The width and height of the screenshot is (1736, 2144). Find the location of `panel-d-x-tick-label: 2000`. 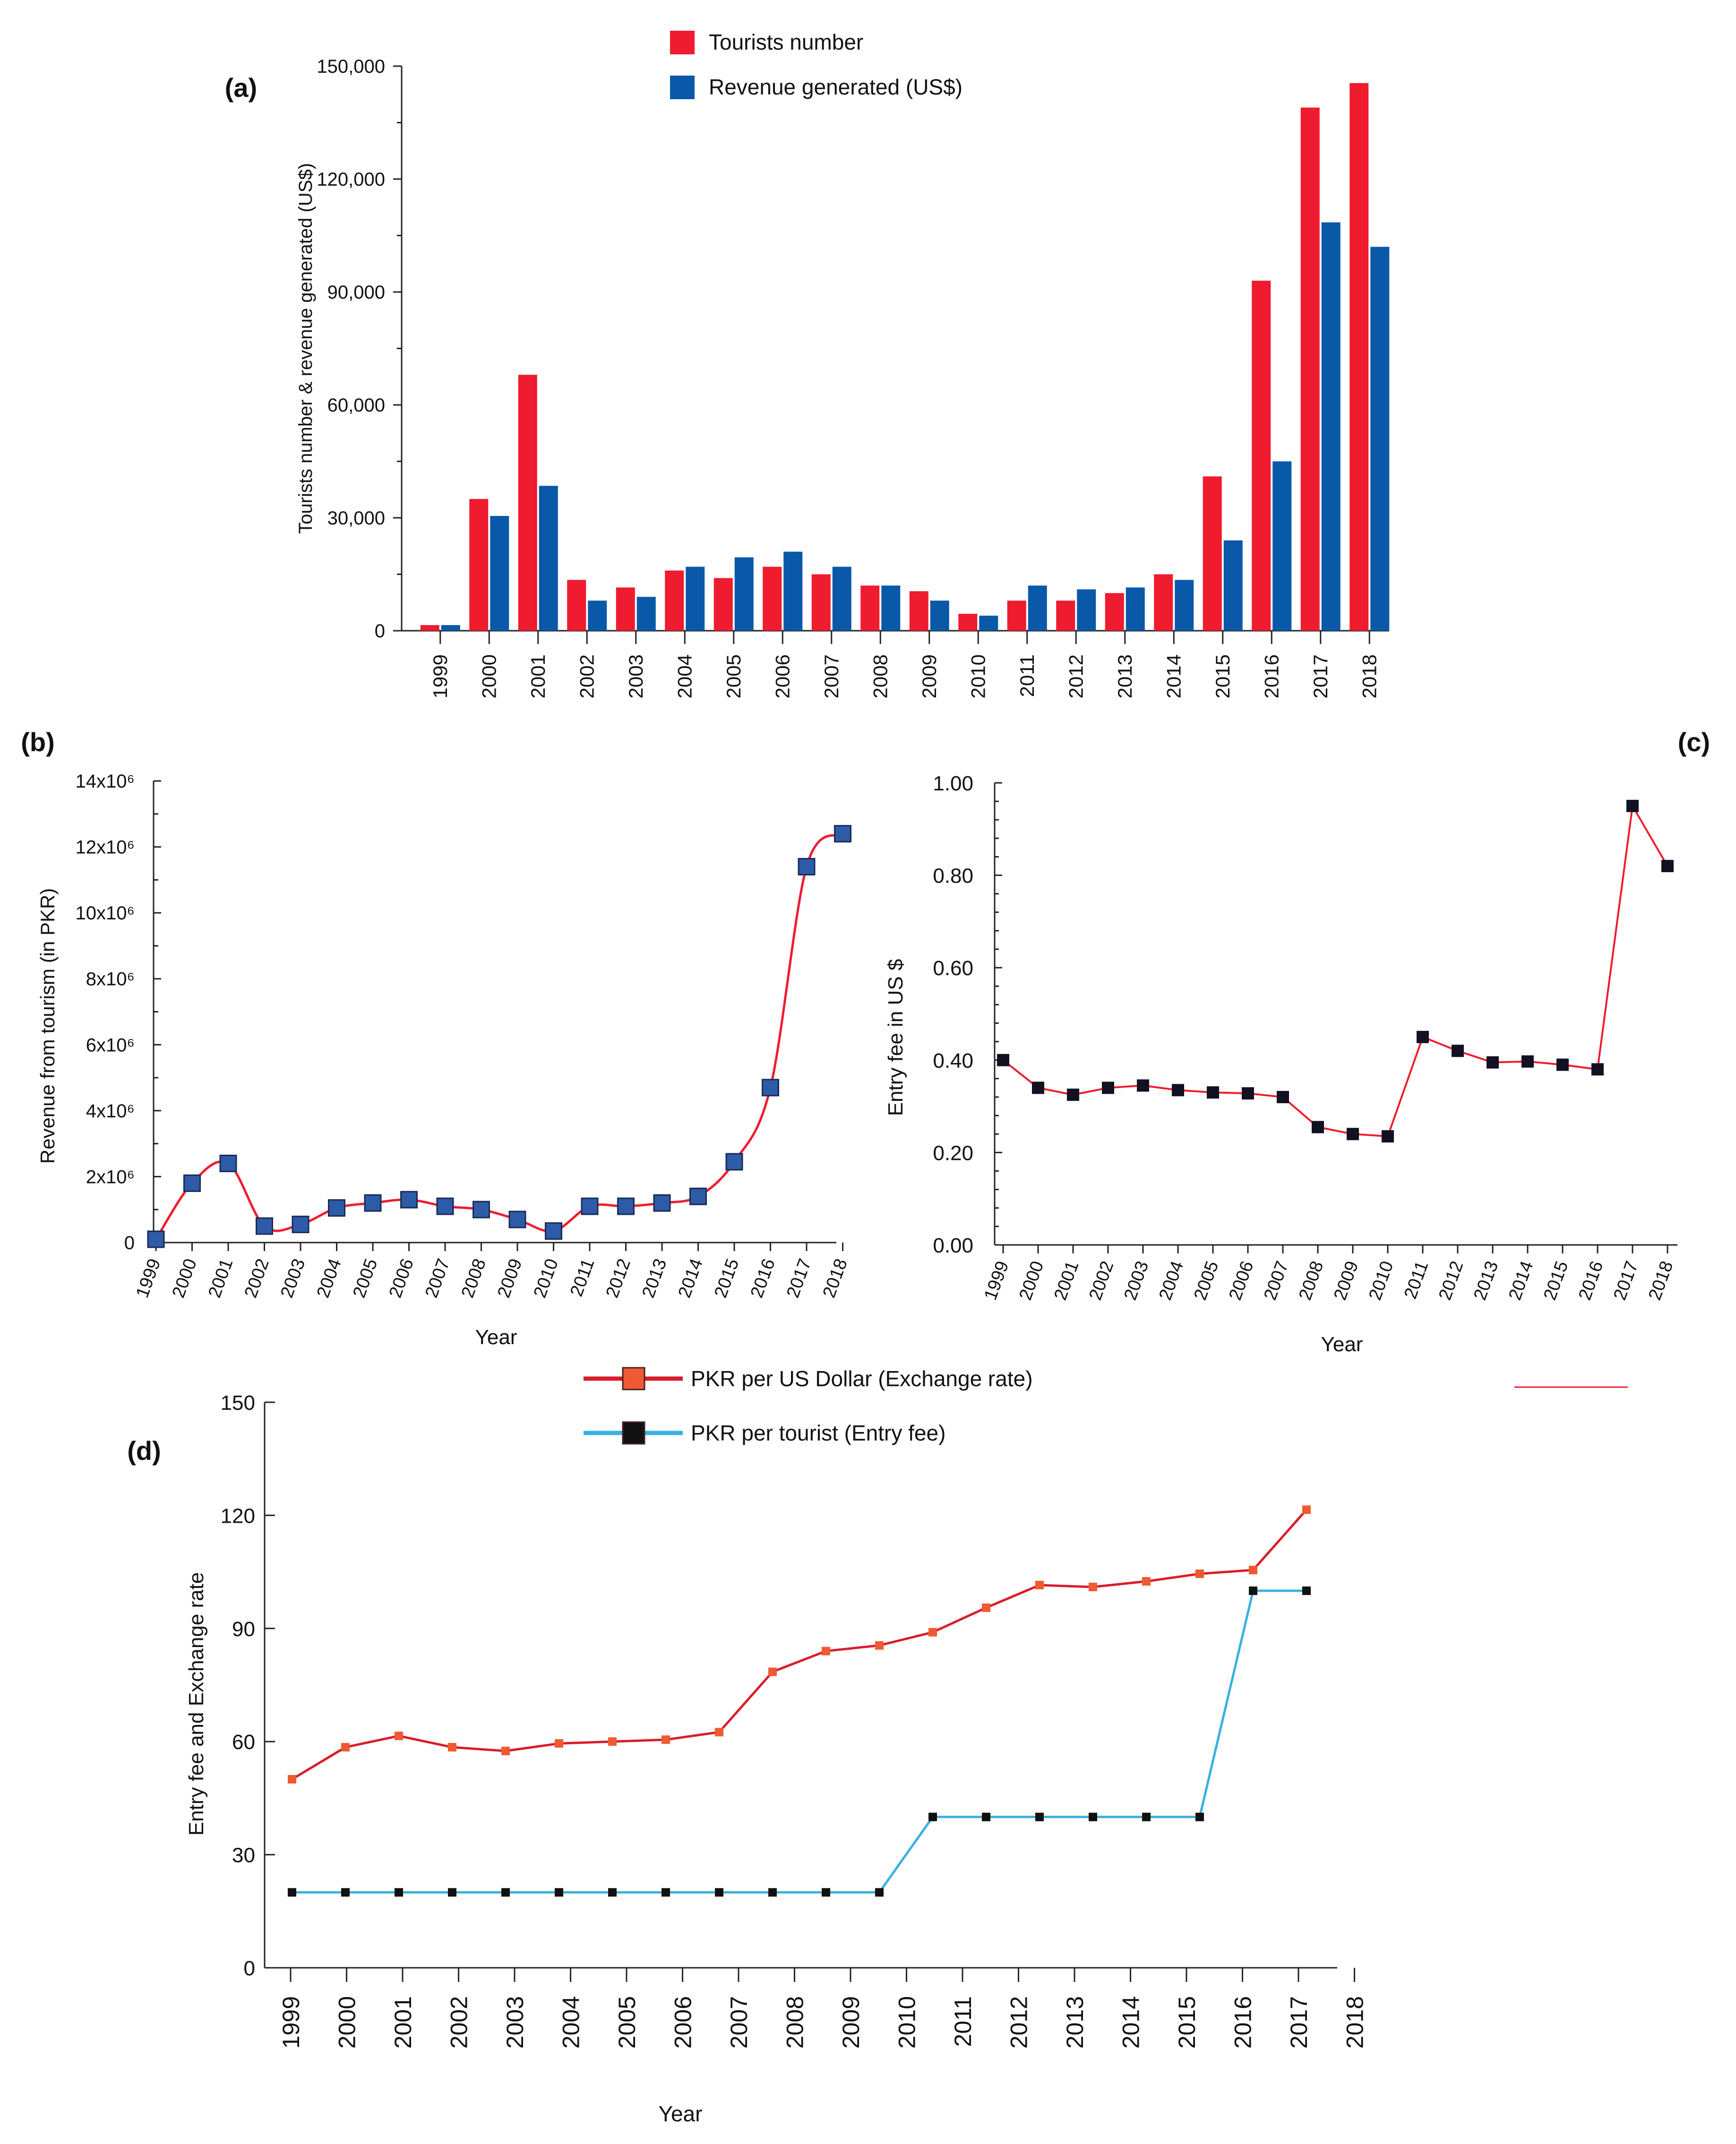

panel-d-x-tick-label: 2000 is located at coordinates (347, 2023).